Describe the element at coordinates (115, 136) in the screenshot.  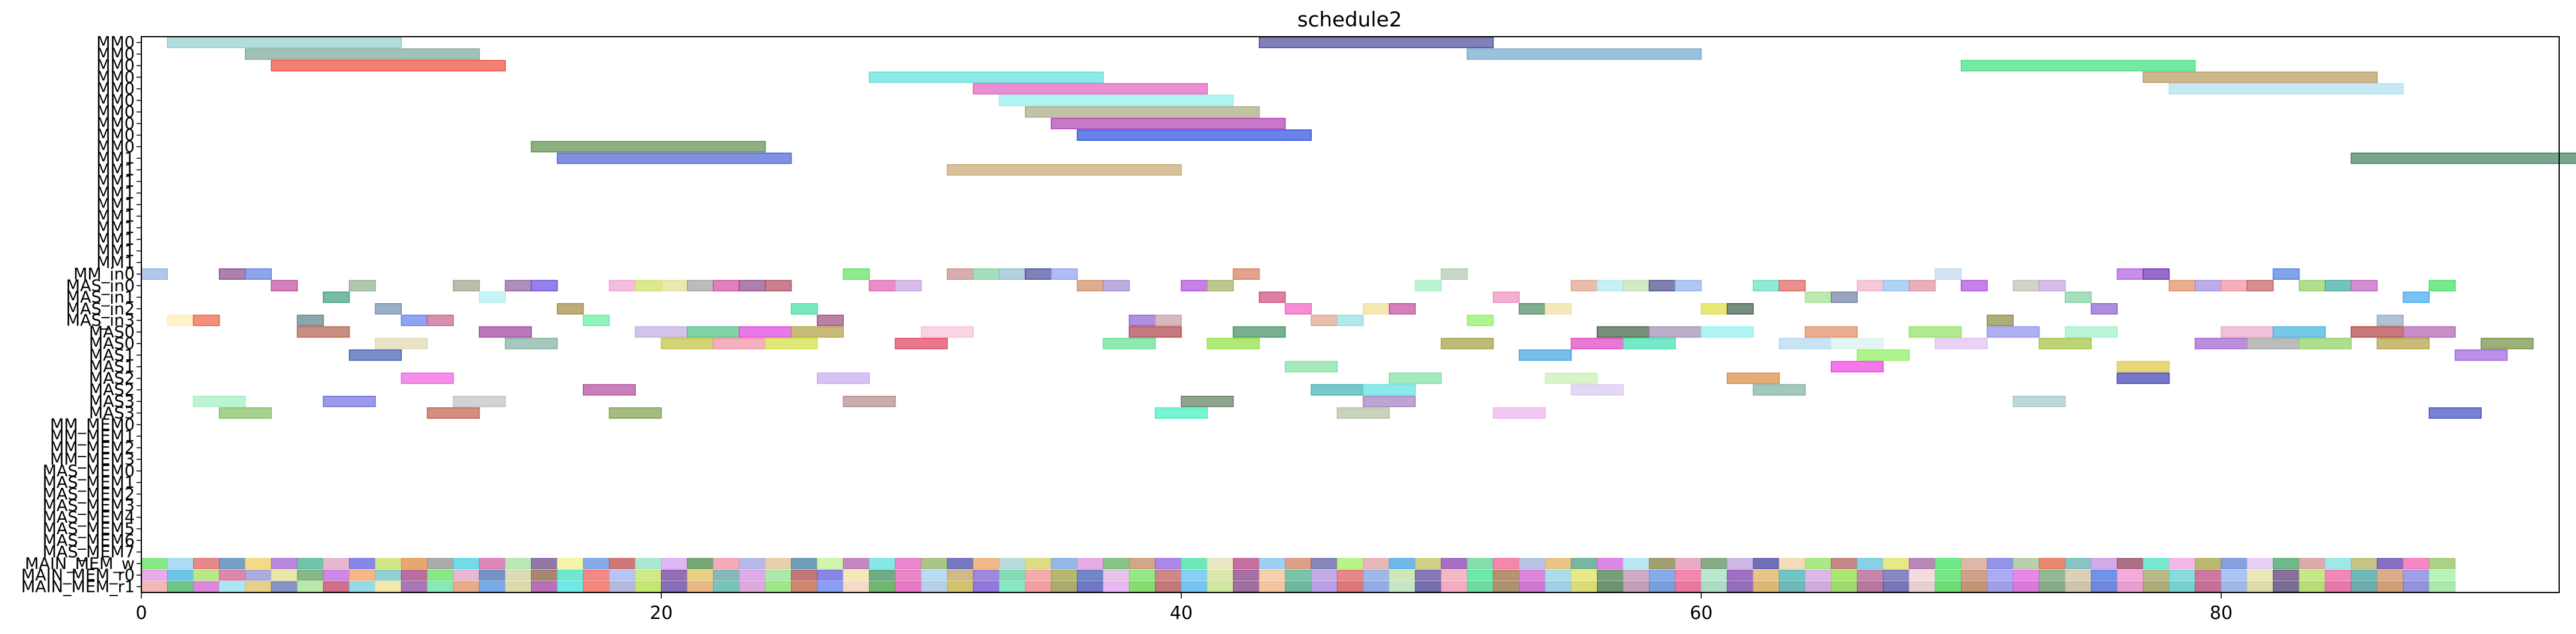
I see `y-tick-label: MM0` at that location.